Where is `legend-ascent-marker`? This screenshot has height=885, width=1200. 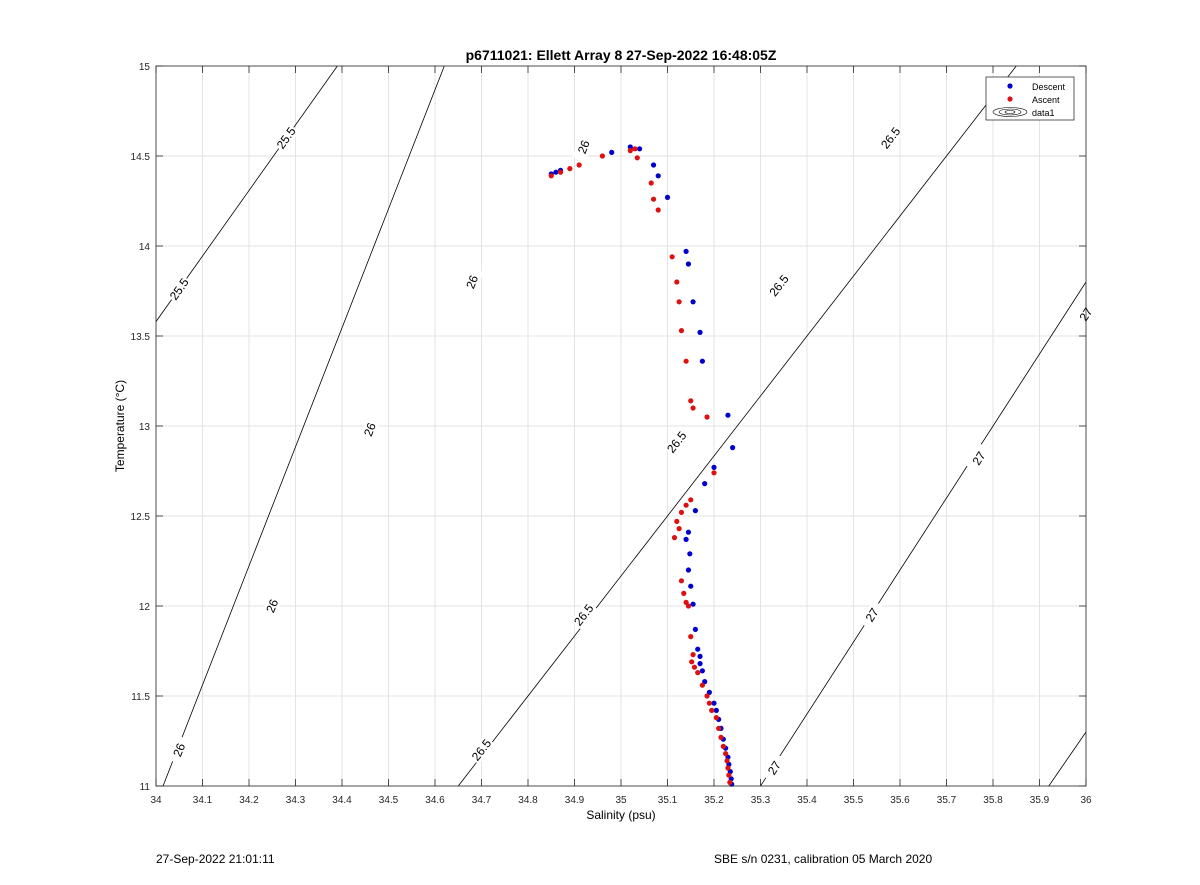 legend-ascent-marker is located at coordinates (1010, 99).